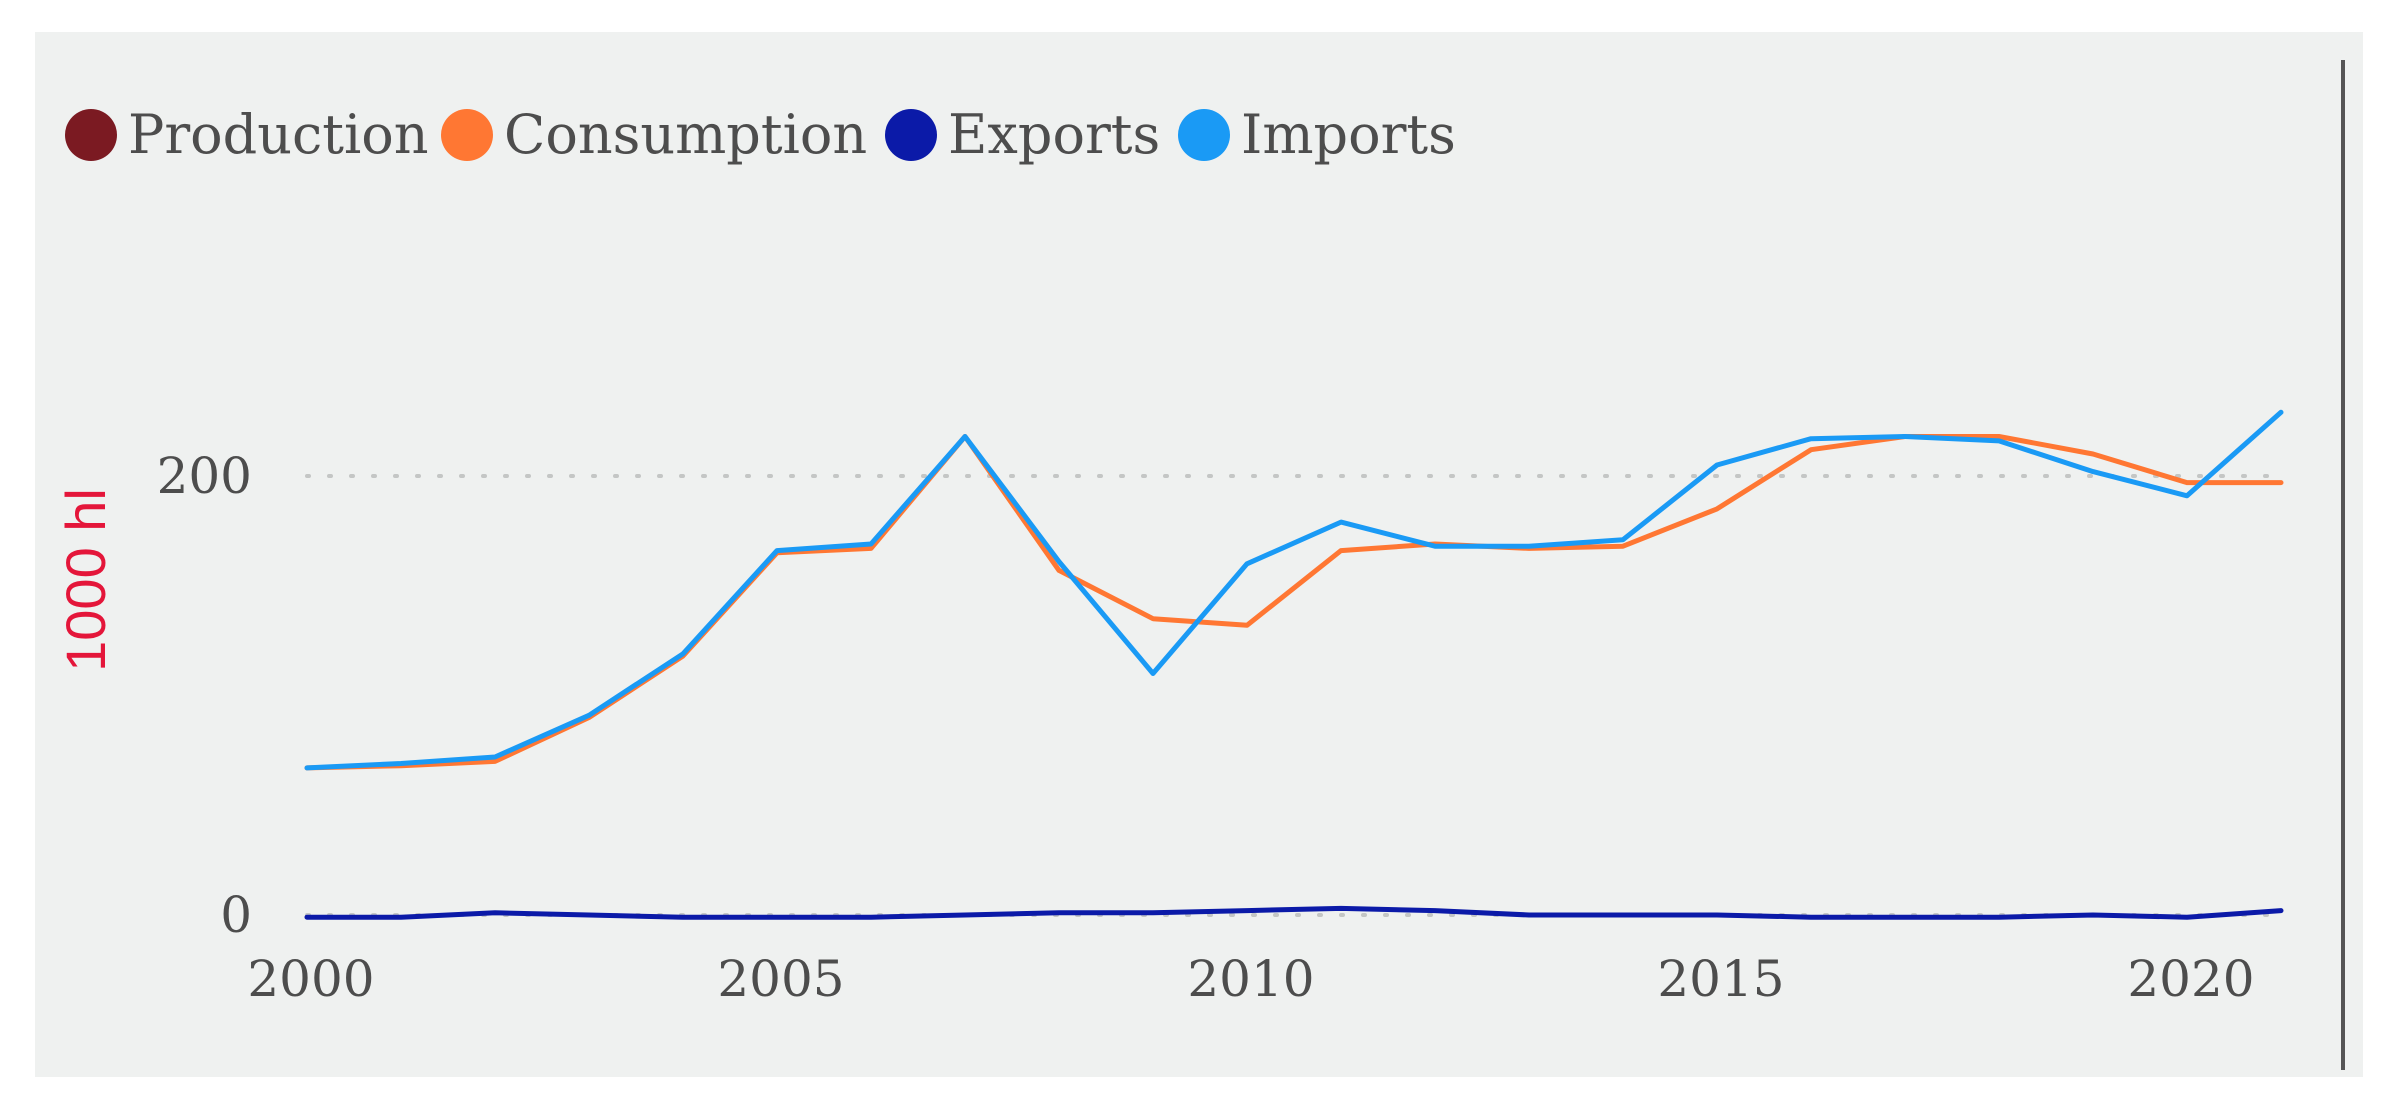  I want to click on y-axis-ticks: 0 200, so click(204, 695).